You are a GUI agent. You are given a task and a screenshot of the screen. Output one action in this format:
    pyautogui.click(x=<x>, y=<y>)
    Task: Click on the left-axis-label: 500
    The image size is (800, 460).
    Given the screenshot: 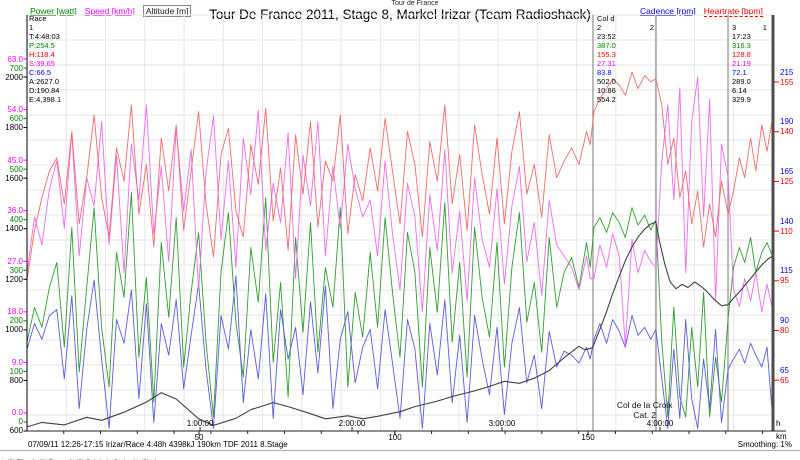 What is the action you would take?
    pyautogui.click(x=16, y=169)
    